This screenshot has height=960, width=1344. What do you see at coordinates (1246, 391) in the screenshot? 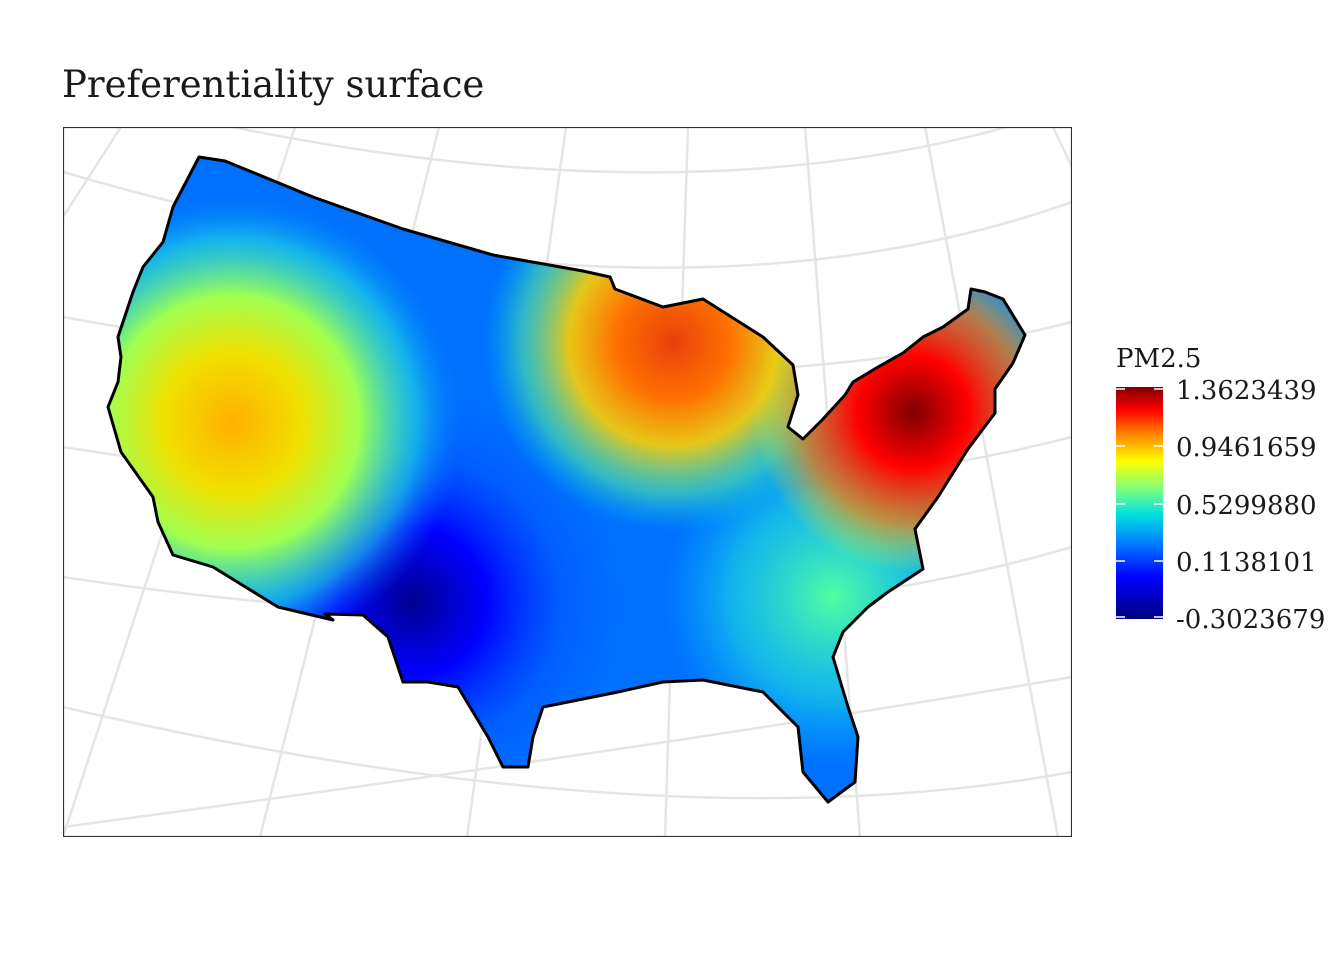
I see `legend-label-max: 1.3623439` at bounding box center [1246, 391].